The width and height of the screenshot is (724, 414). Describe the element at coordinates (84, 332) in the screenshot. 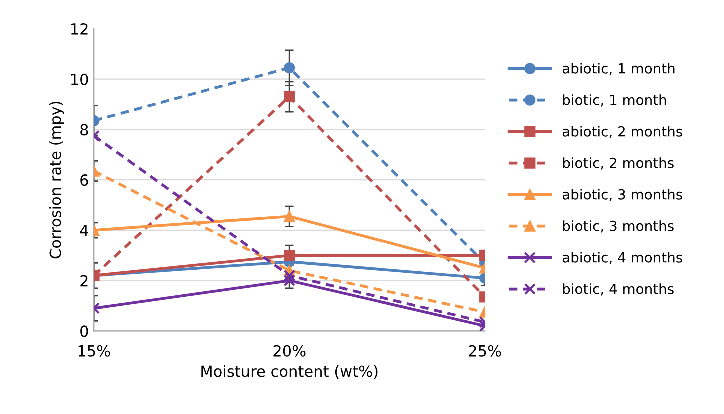

I see `y-tick-label: 0` at that location.